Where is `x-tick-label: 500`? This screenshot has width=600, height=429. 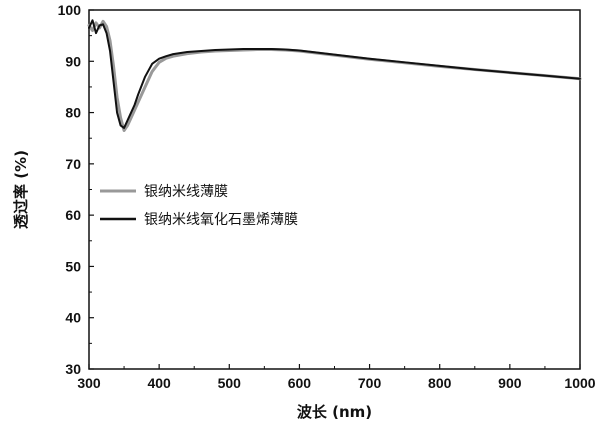 x-tick-label: 500 is located at coordinates (230, 383).